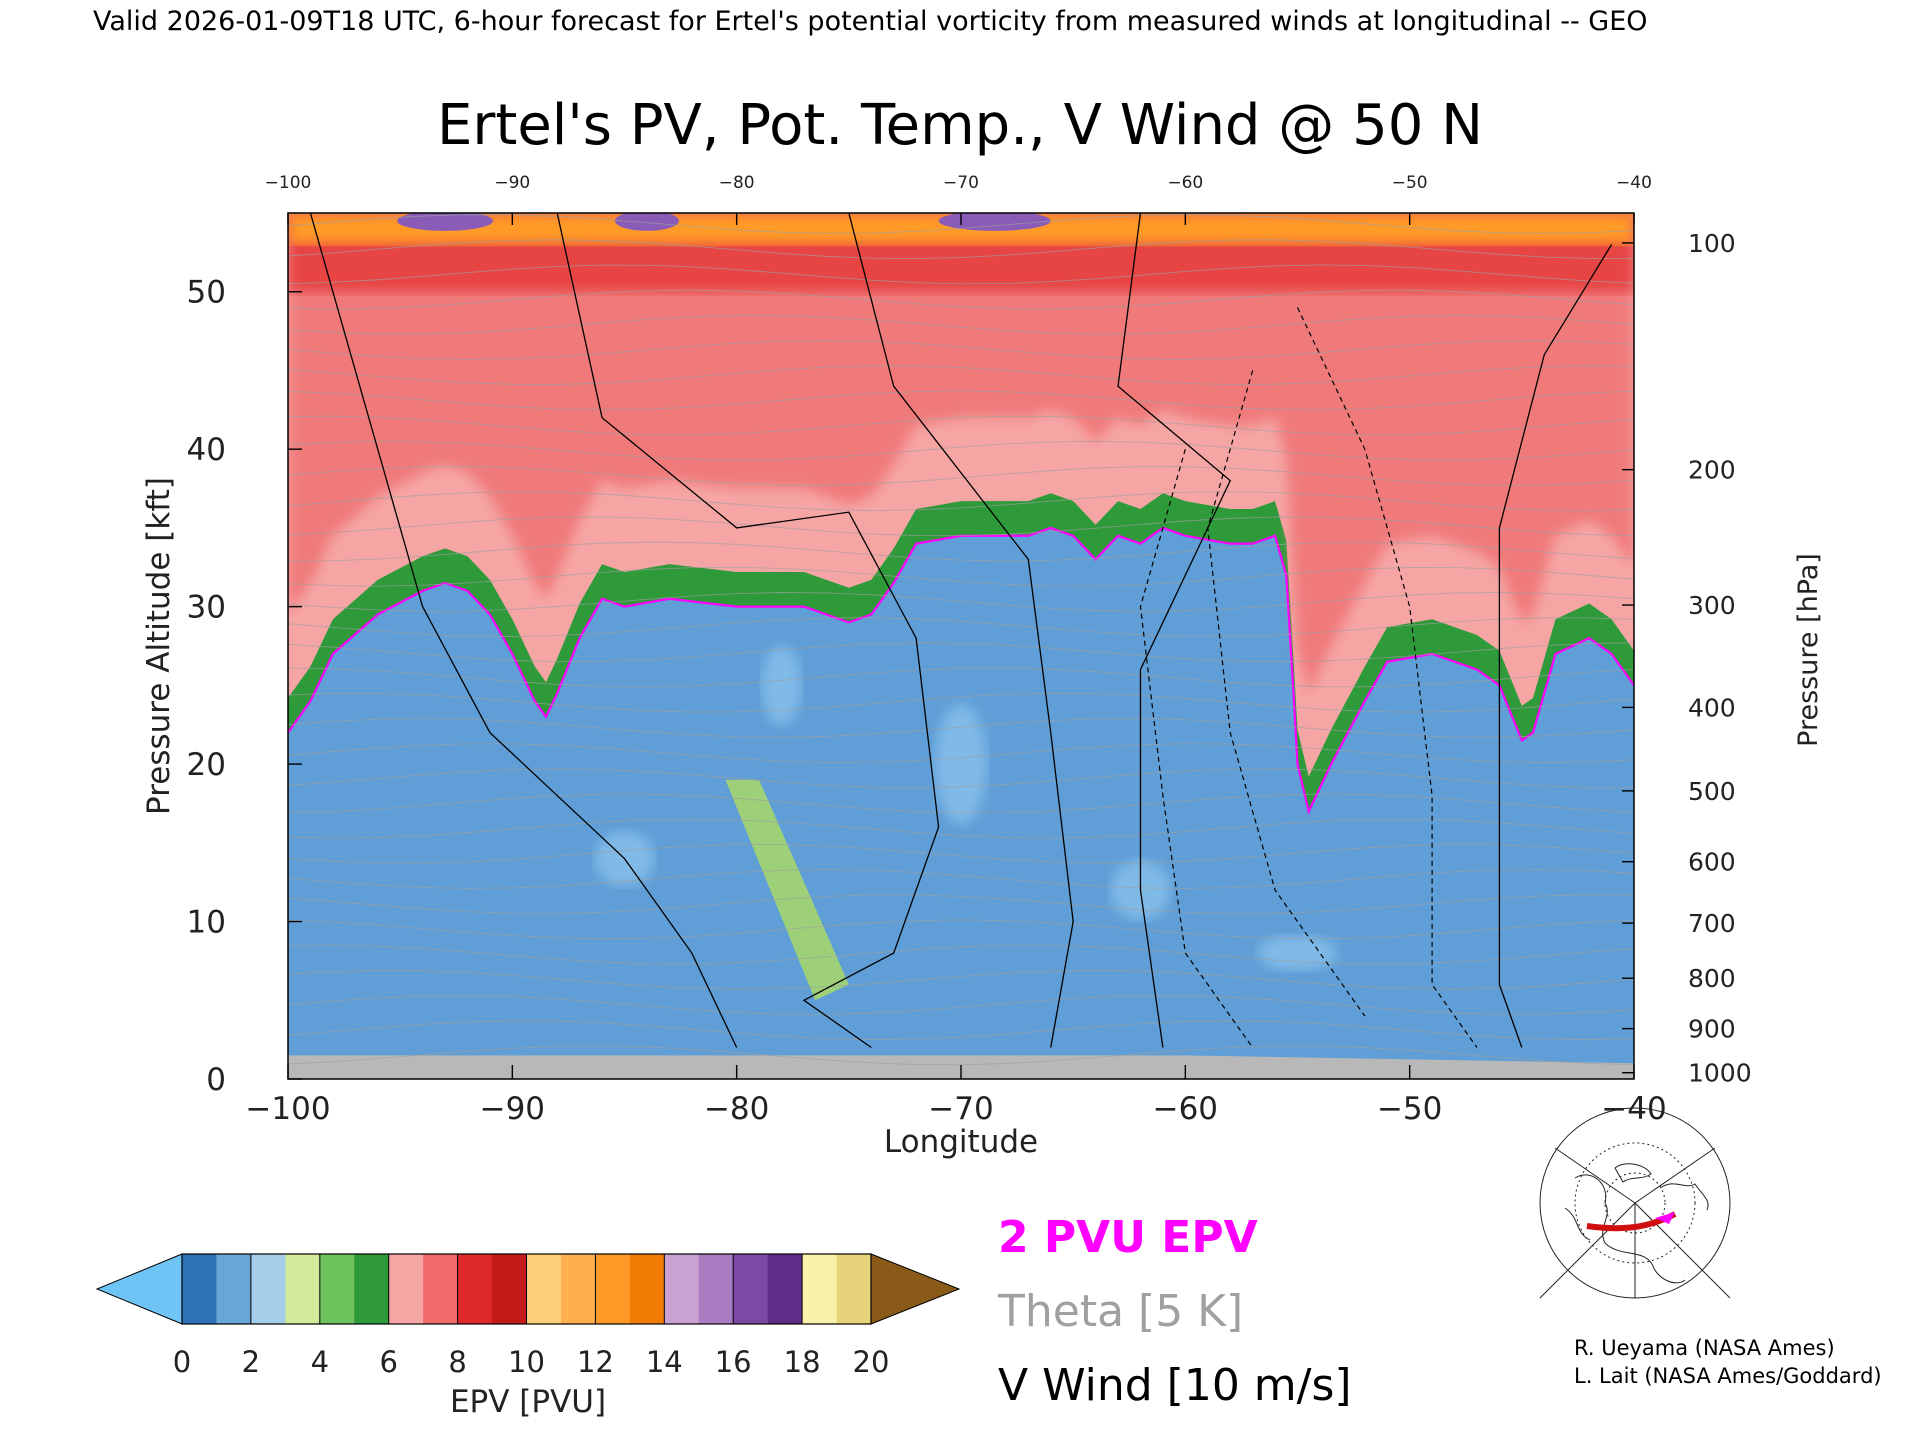 The height and width of the screenshot is (1440, 1920). Describe the element at coordinates (802, 1362) in the screenshot. I see `colorbar-tick-label: 18` at that location.